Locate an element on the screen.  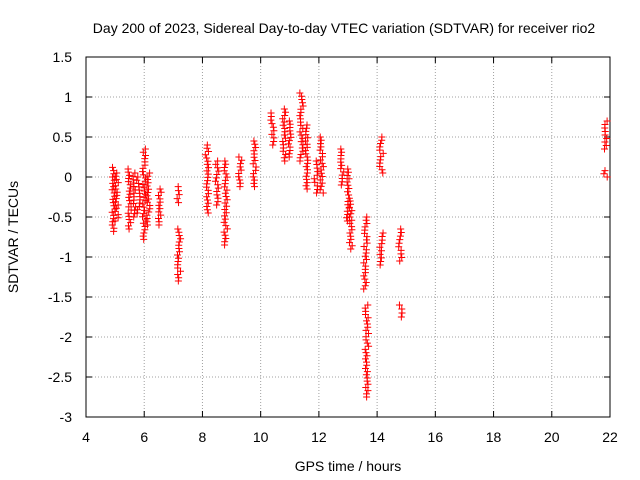
y-tick-label: -0.5 is located at coordinates (60, 217).